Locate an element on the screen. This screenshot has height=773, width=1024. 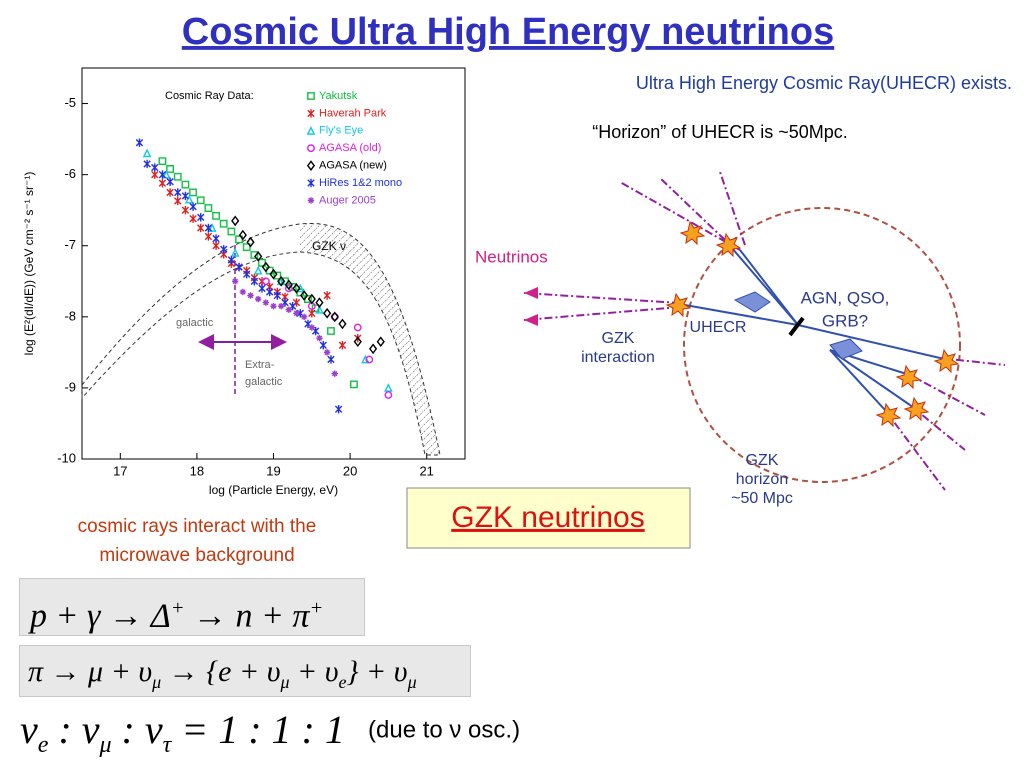
legend-title: Cosmic Ray Data: is located at coordinates (209, 96).